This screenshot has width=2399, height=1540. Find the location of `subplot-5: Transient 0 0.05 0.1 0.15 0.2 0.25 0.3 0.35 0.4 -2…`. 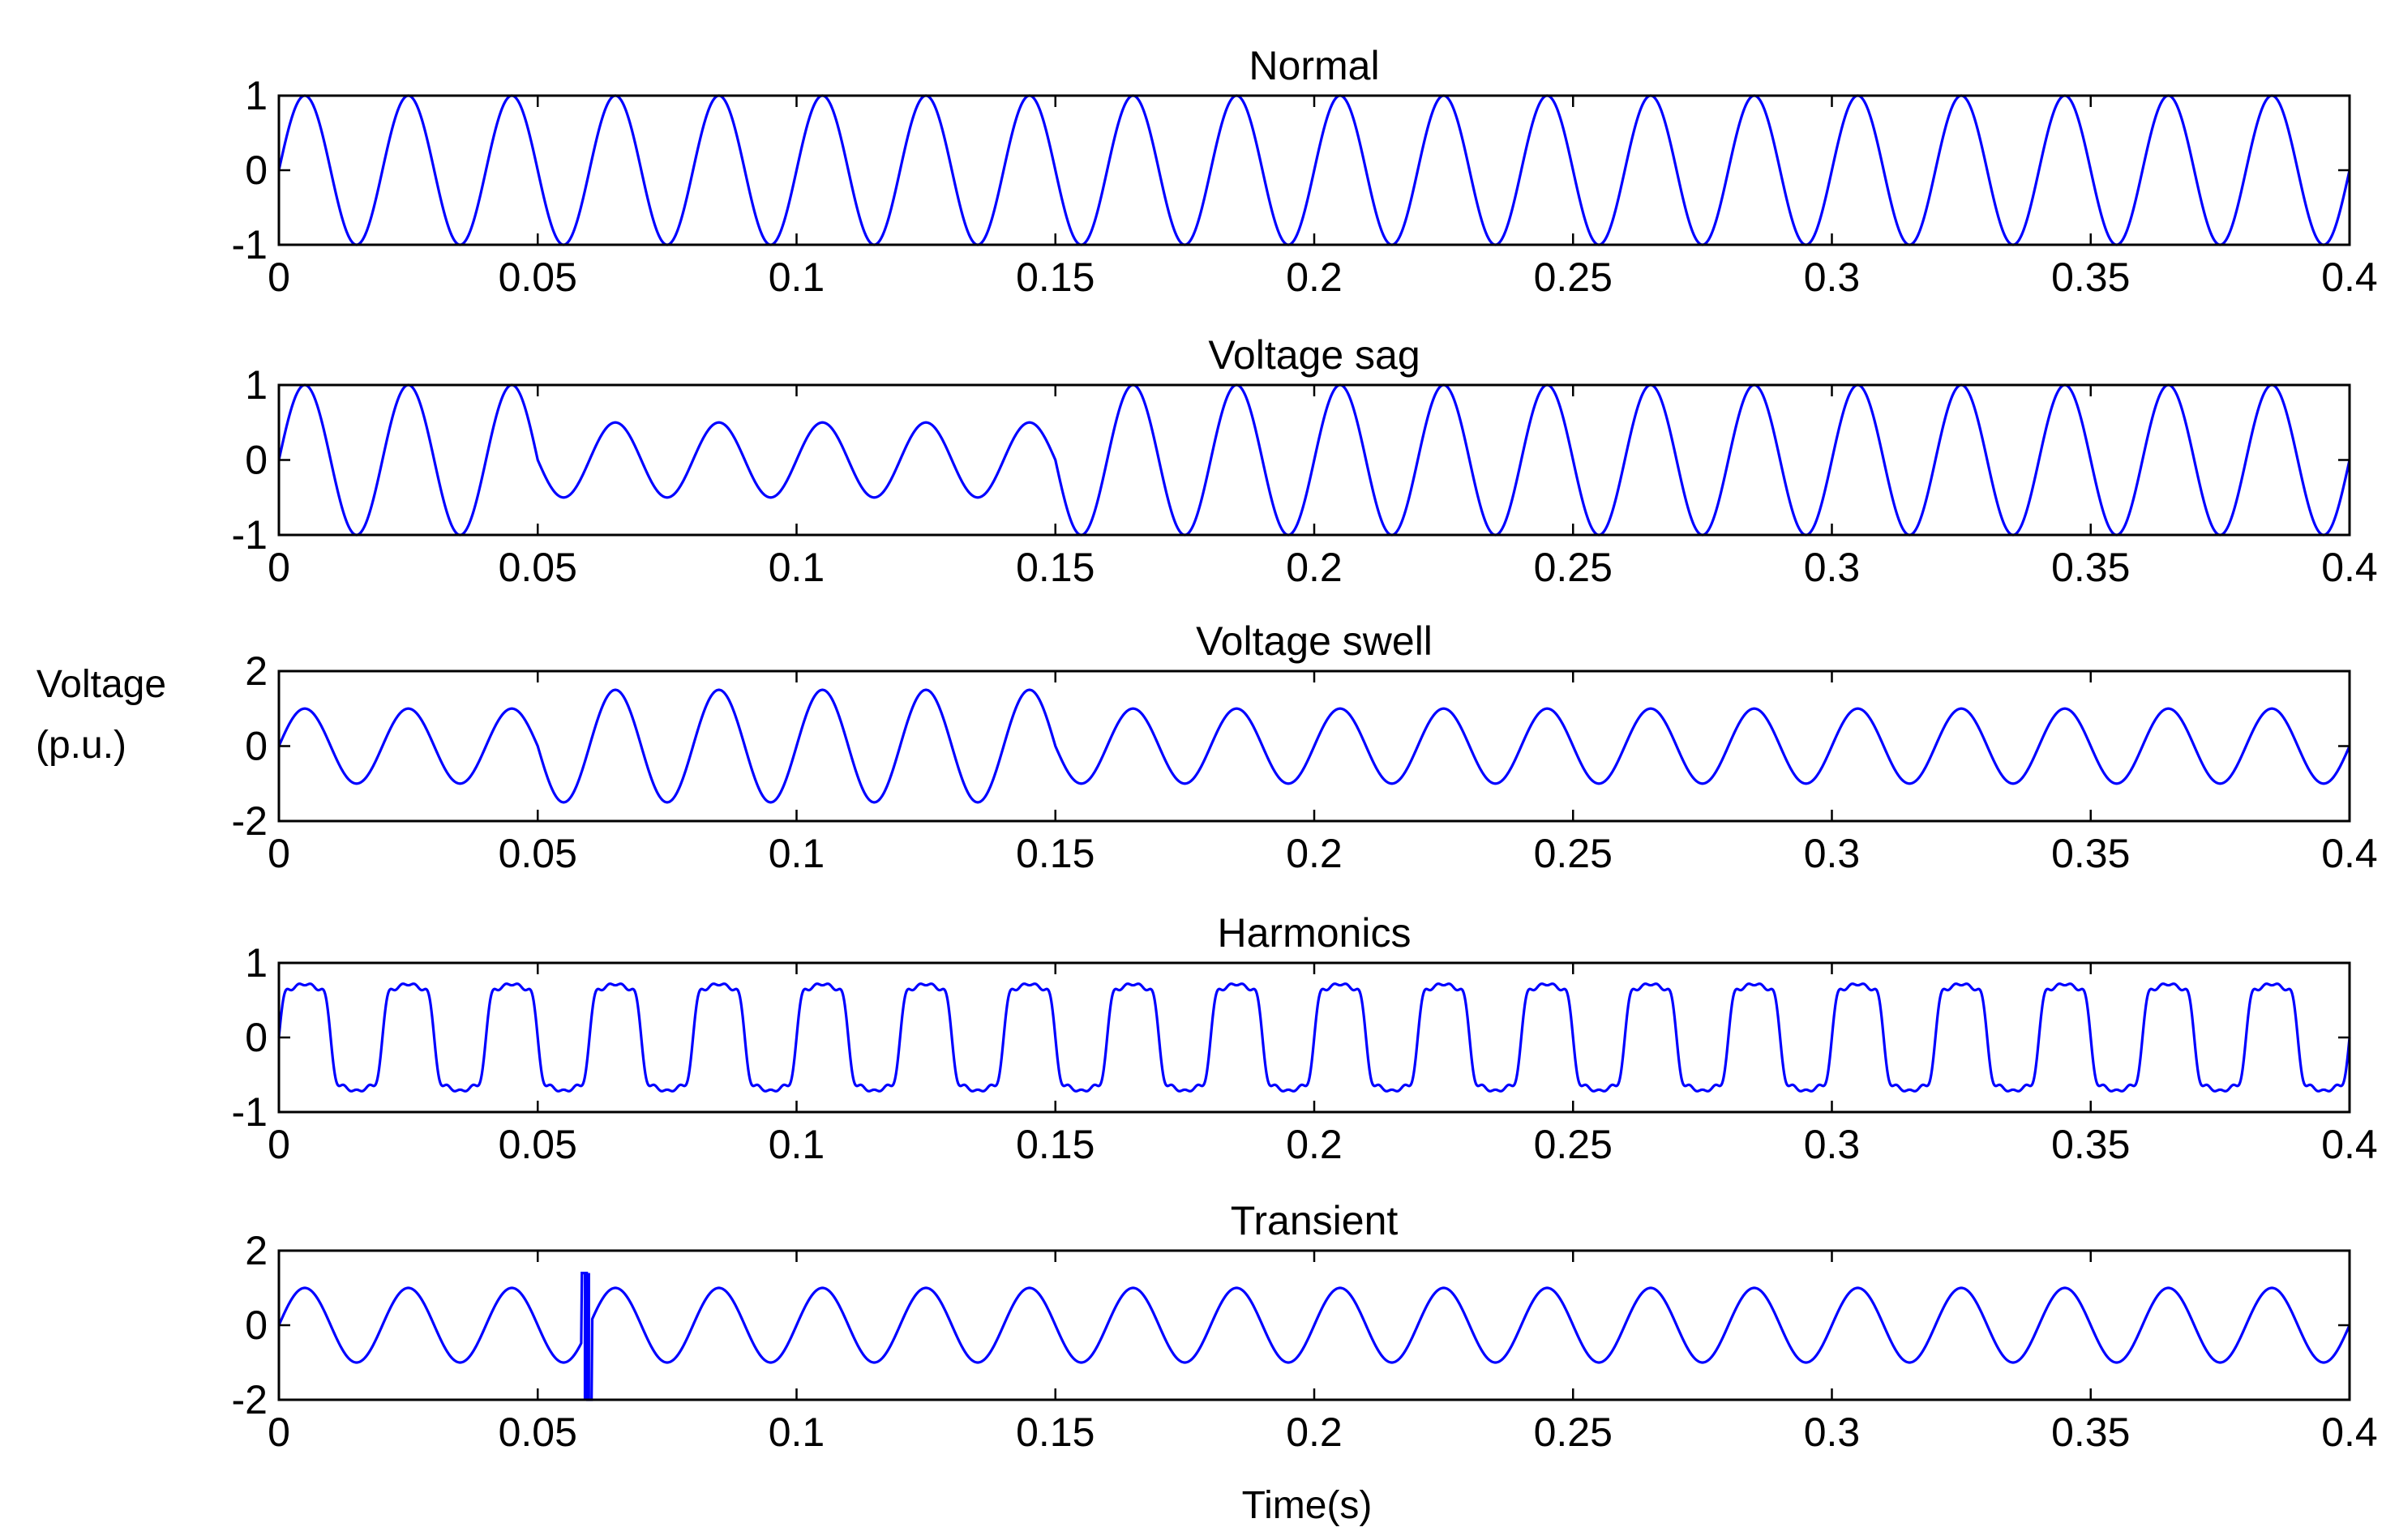

subplot-5: Transient 0 0.05 0.1 0.15 0.2 0.25 0.3 0.35 0.4 -2… is located at coordinates (1305, 1326).